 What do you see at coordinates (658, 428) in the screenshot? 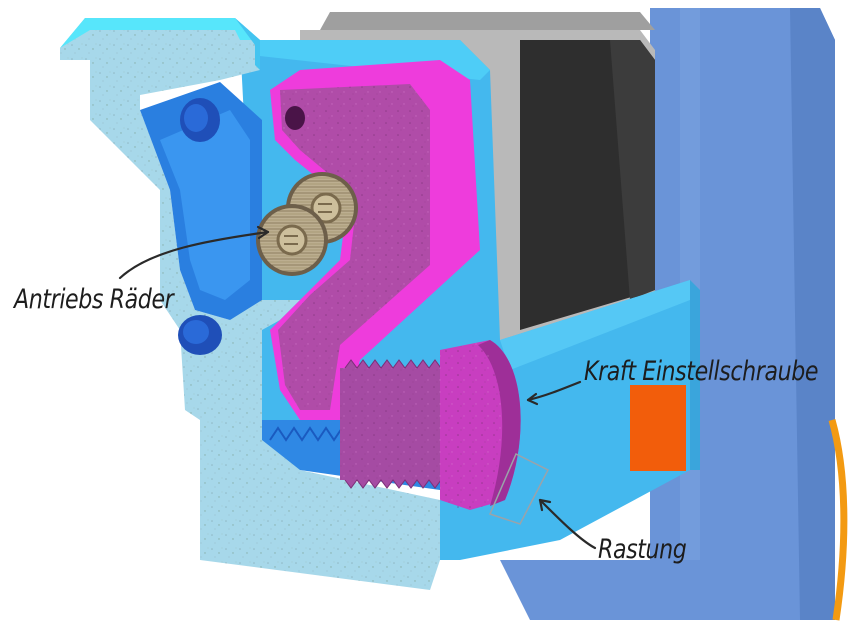
I see `orange-marker` at bounding box center [658, 428].